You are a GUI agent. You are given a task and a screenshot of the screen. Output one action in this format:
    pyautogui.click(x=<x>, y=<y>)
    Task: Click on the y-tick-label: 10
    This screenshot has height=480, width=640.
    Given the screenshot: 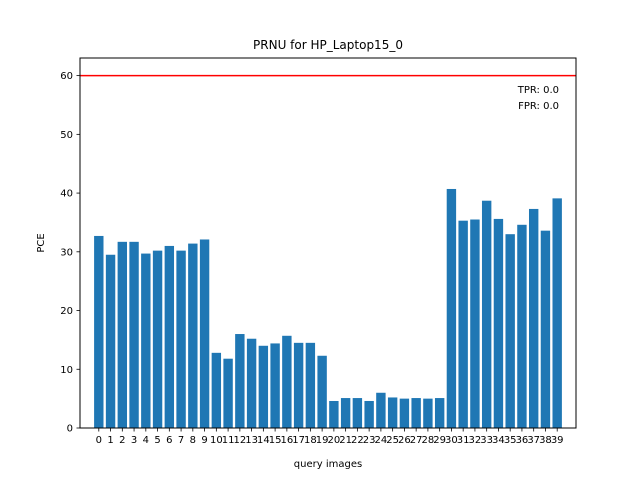 What is the action you would take?
    pyautogui.click(x=66, y=370)
    